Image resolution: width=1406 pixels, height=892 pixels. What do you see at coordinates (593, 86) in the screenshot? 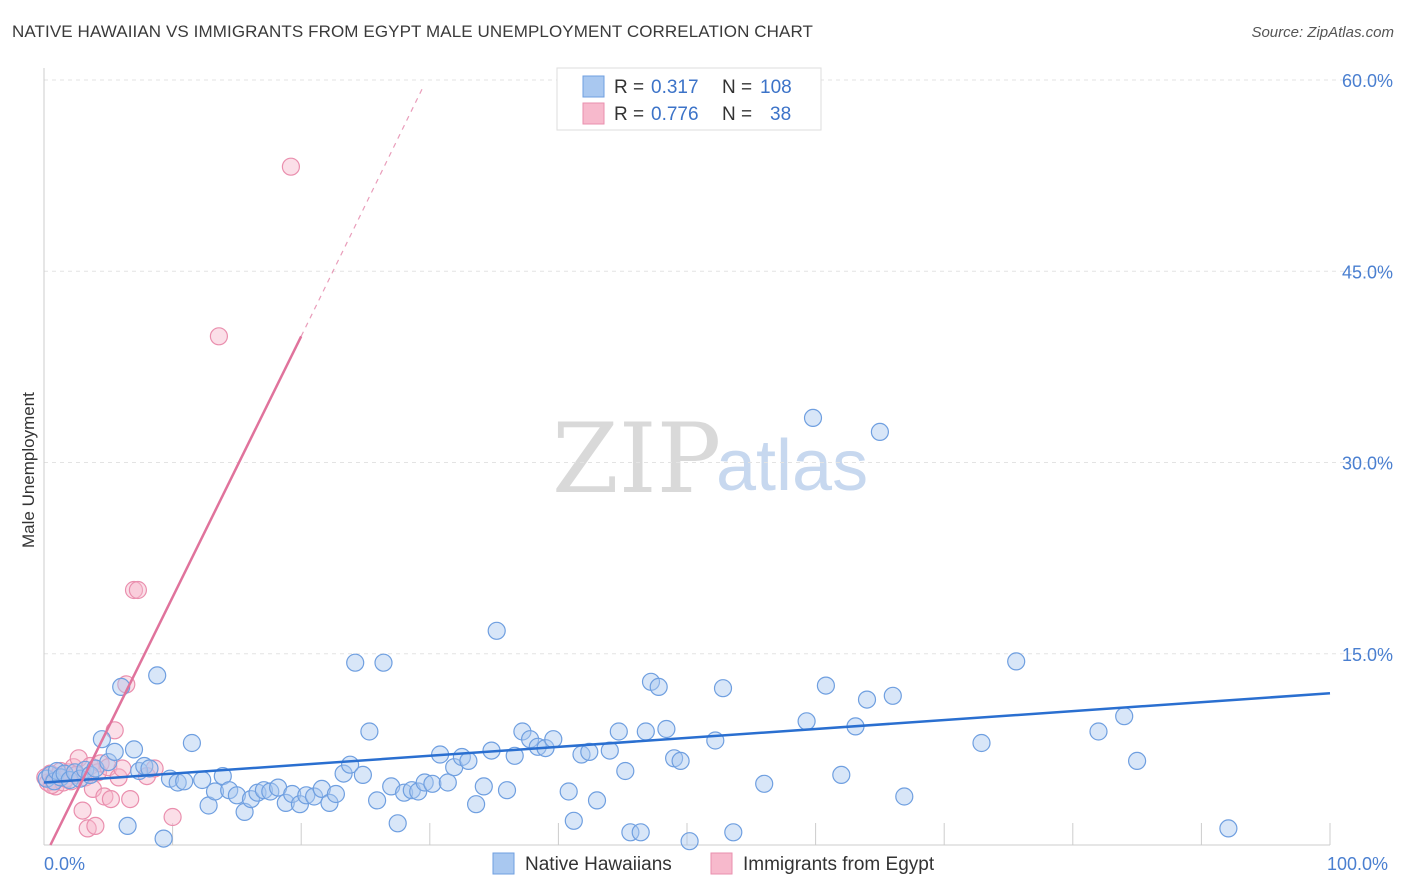
I see `legend-swatch-hawaiians` at bounding box center [593, 86].